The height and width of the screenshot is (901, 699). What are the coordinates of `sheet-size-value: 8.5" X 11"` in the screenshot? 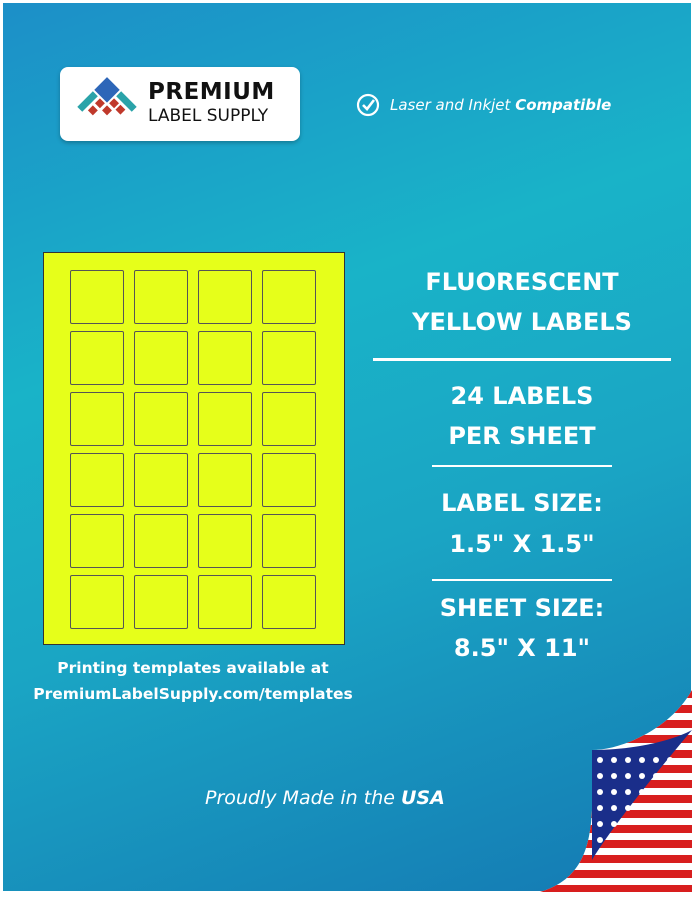 It's located at (522, 648).